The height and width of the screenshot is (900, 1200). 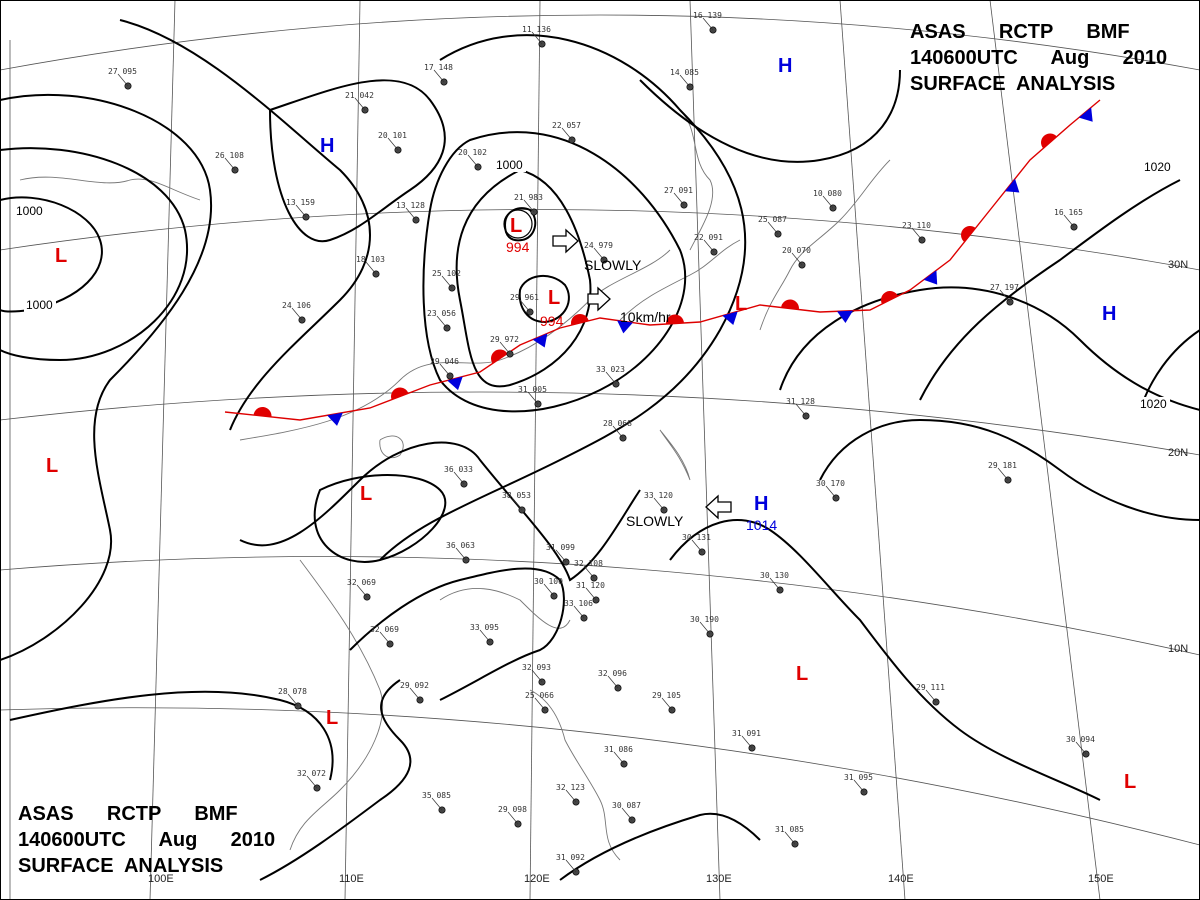 What do you see at coordinates (770, 116) in the screenshot?
I see `isobar-1016-east-b` at bounding box center [770, 116].